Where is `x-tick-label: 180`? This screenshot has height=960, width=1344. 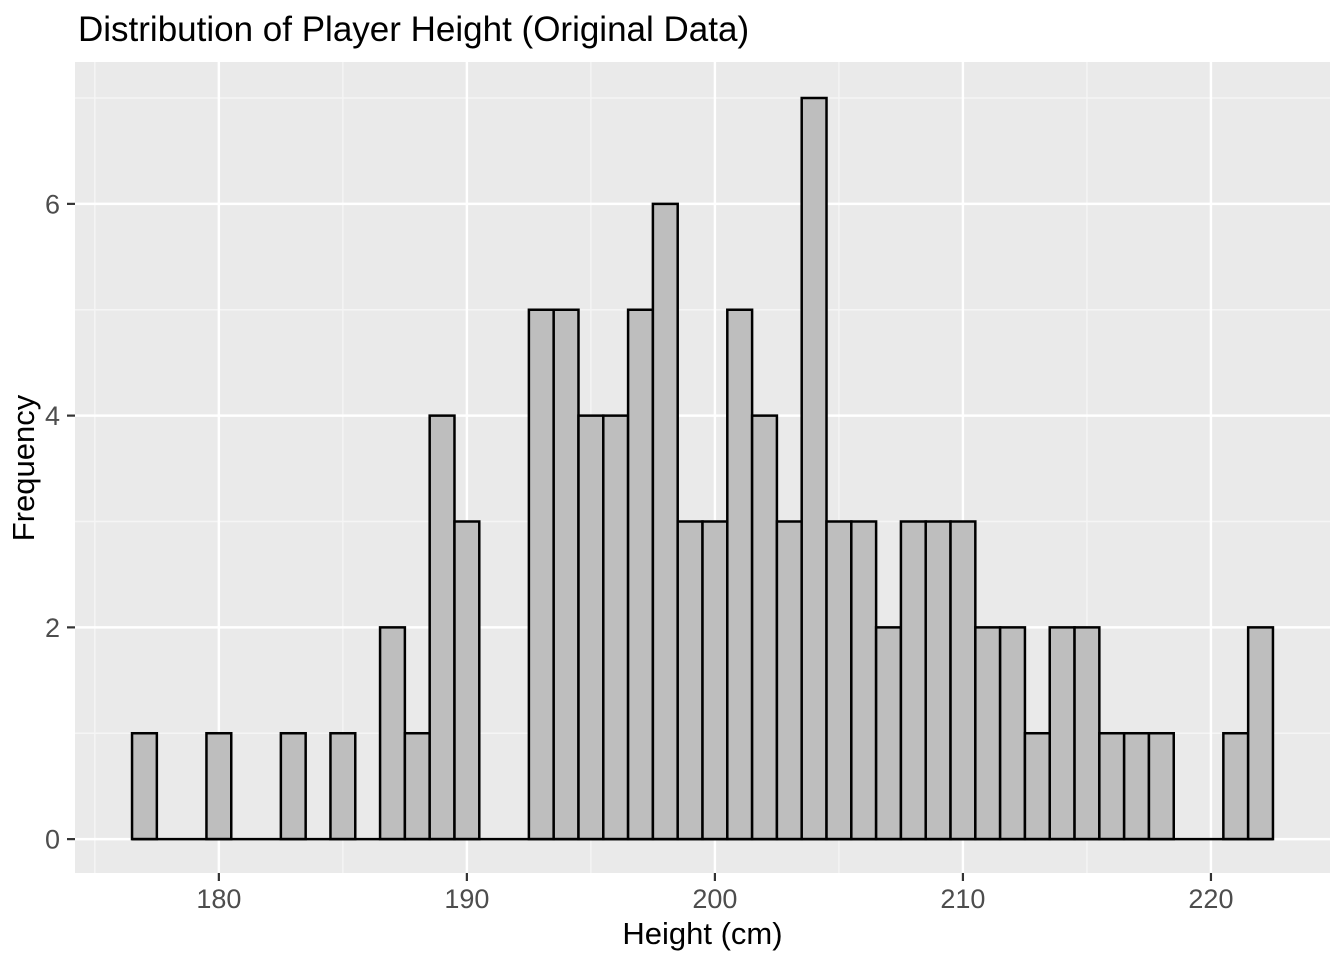
x-tick-label: 180 is located at coordinates (218, 899).